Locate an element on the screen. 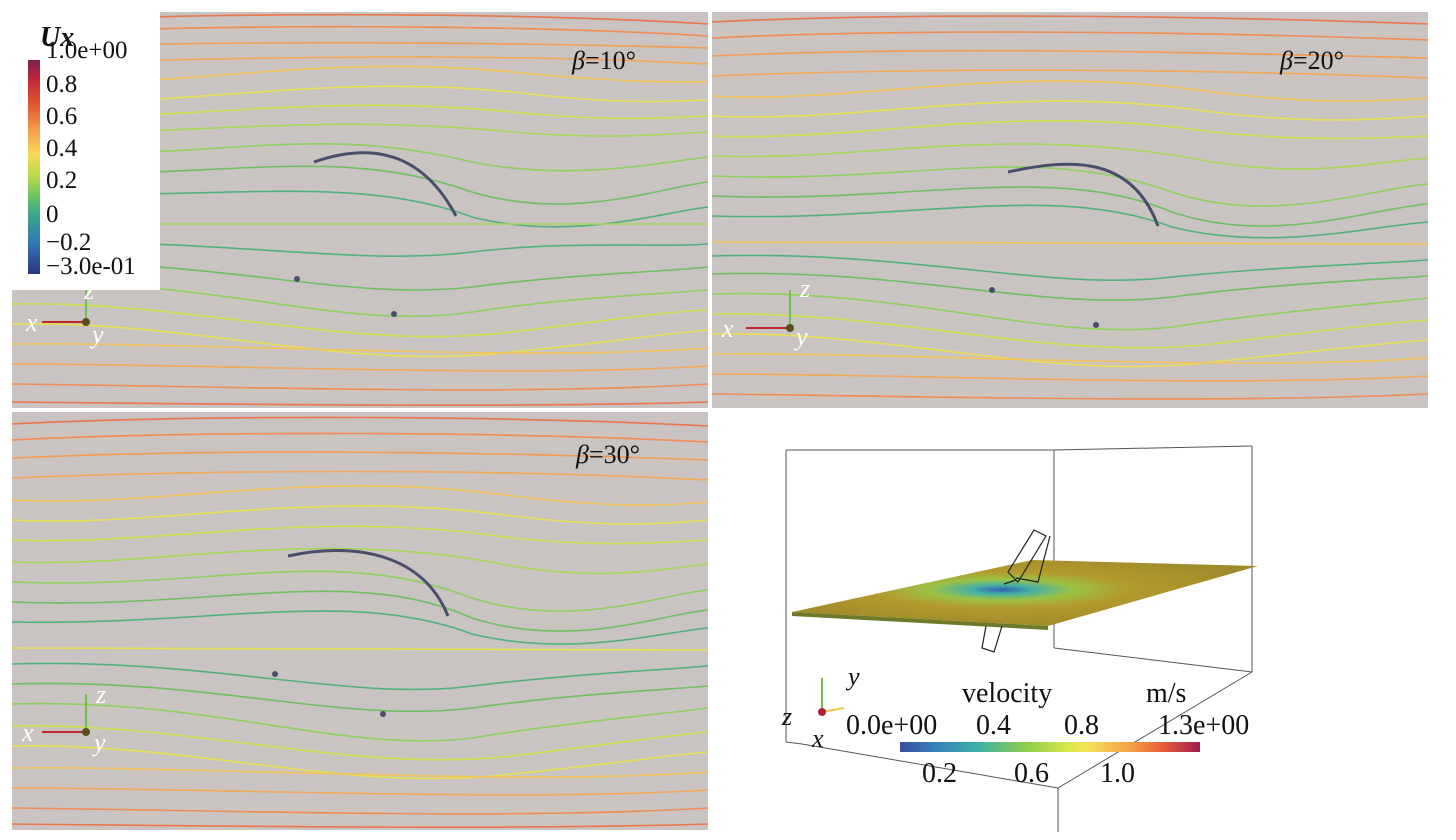 This screenshot has height=840, width=1456. velocity-slice-plane is located at coordinates (1025, 593).